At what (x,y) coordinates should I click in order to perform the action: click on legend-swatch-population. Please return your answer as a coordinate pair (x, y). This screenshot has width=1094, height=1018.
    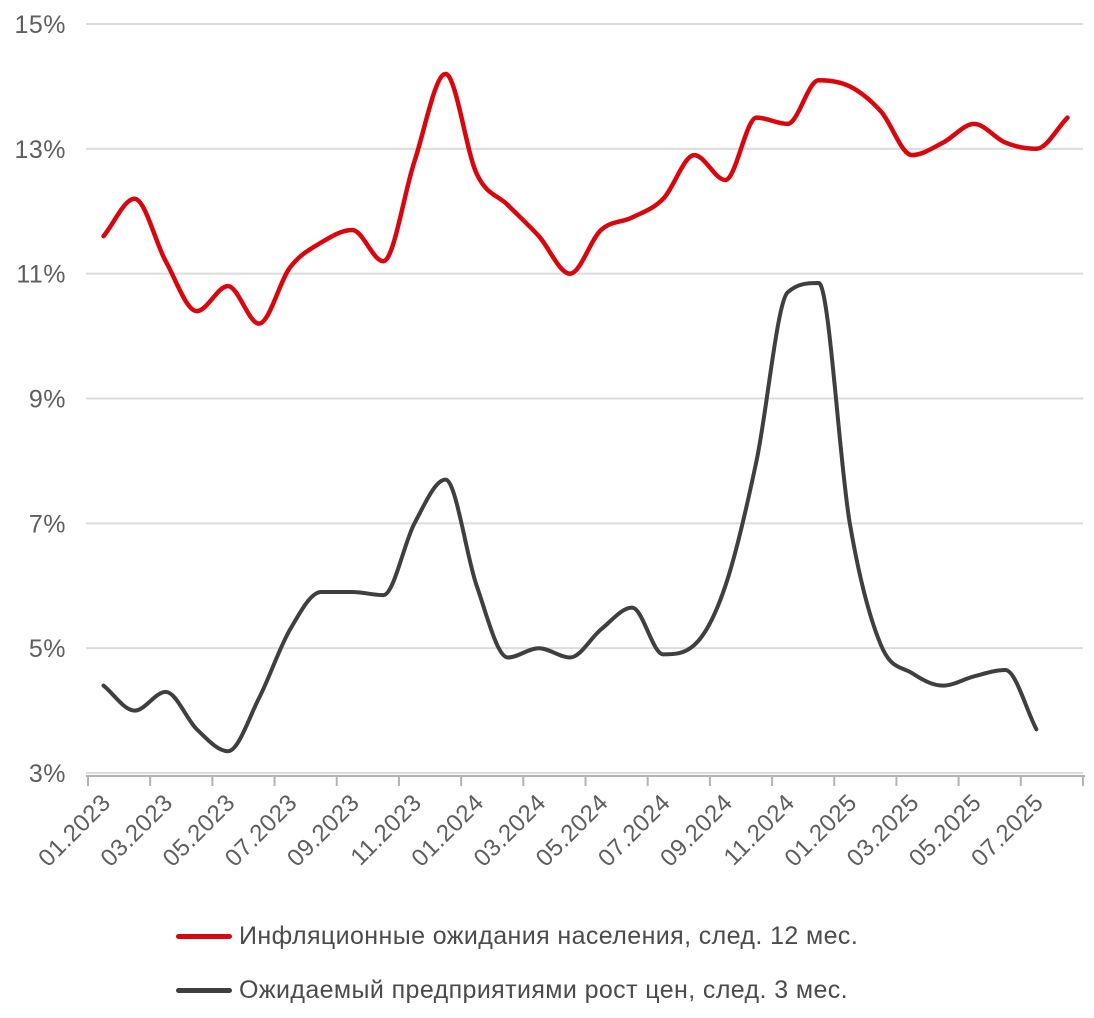
    Looking at the image, I should click on (204, 936).